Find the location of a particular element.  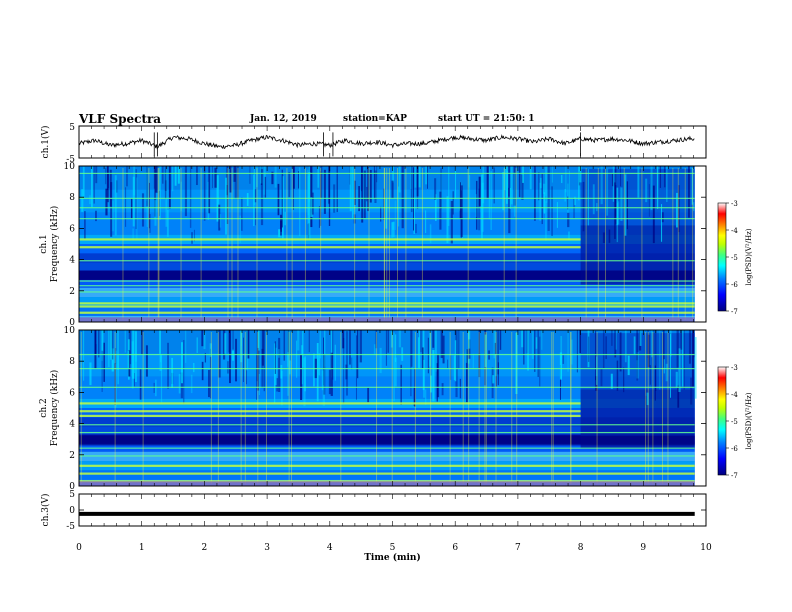

ch1-trace is located at coordinates (386, 142).